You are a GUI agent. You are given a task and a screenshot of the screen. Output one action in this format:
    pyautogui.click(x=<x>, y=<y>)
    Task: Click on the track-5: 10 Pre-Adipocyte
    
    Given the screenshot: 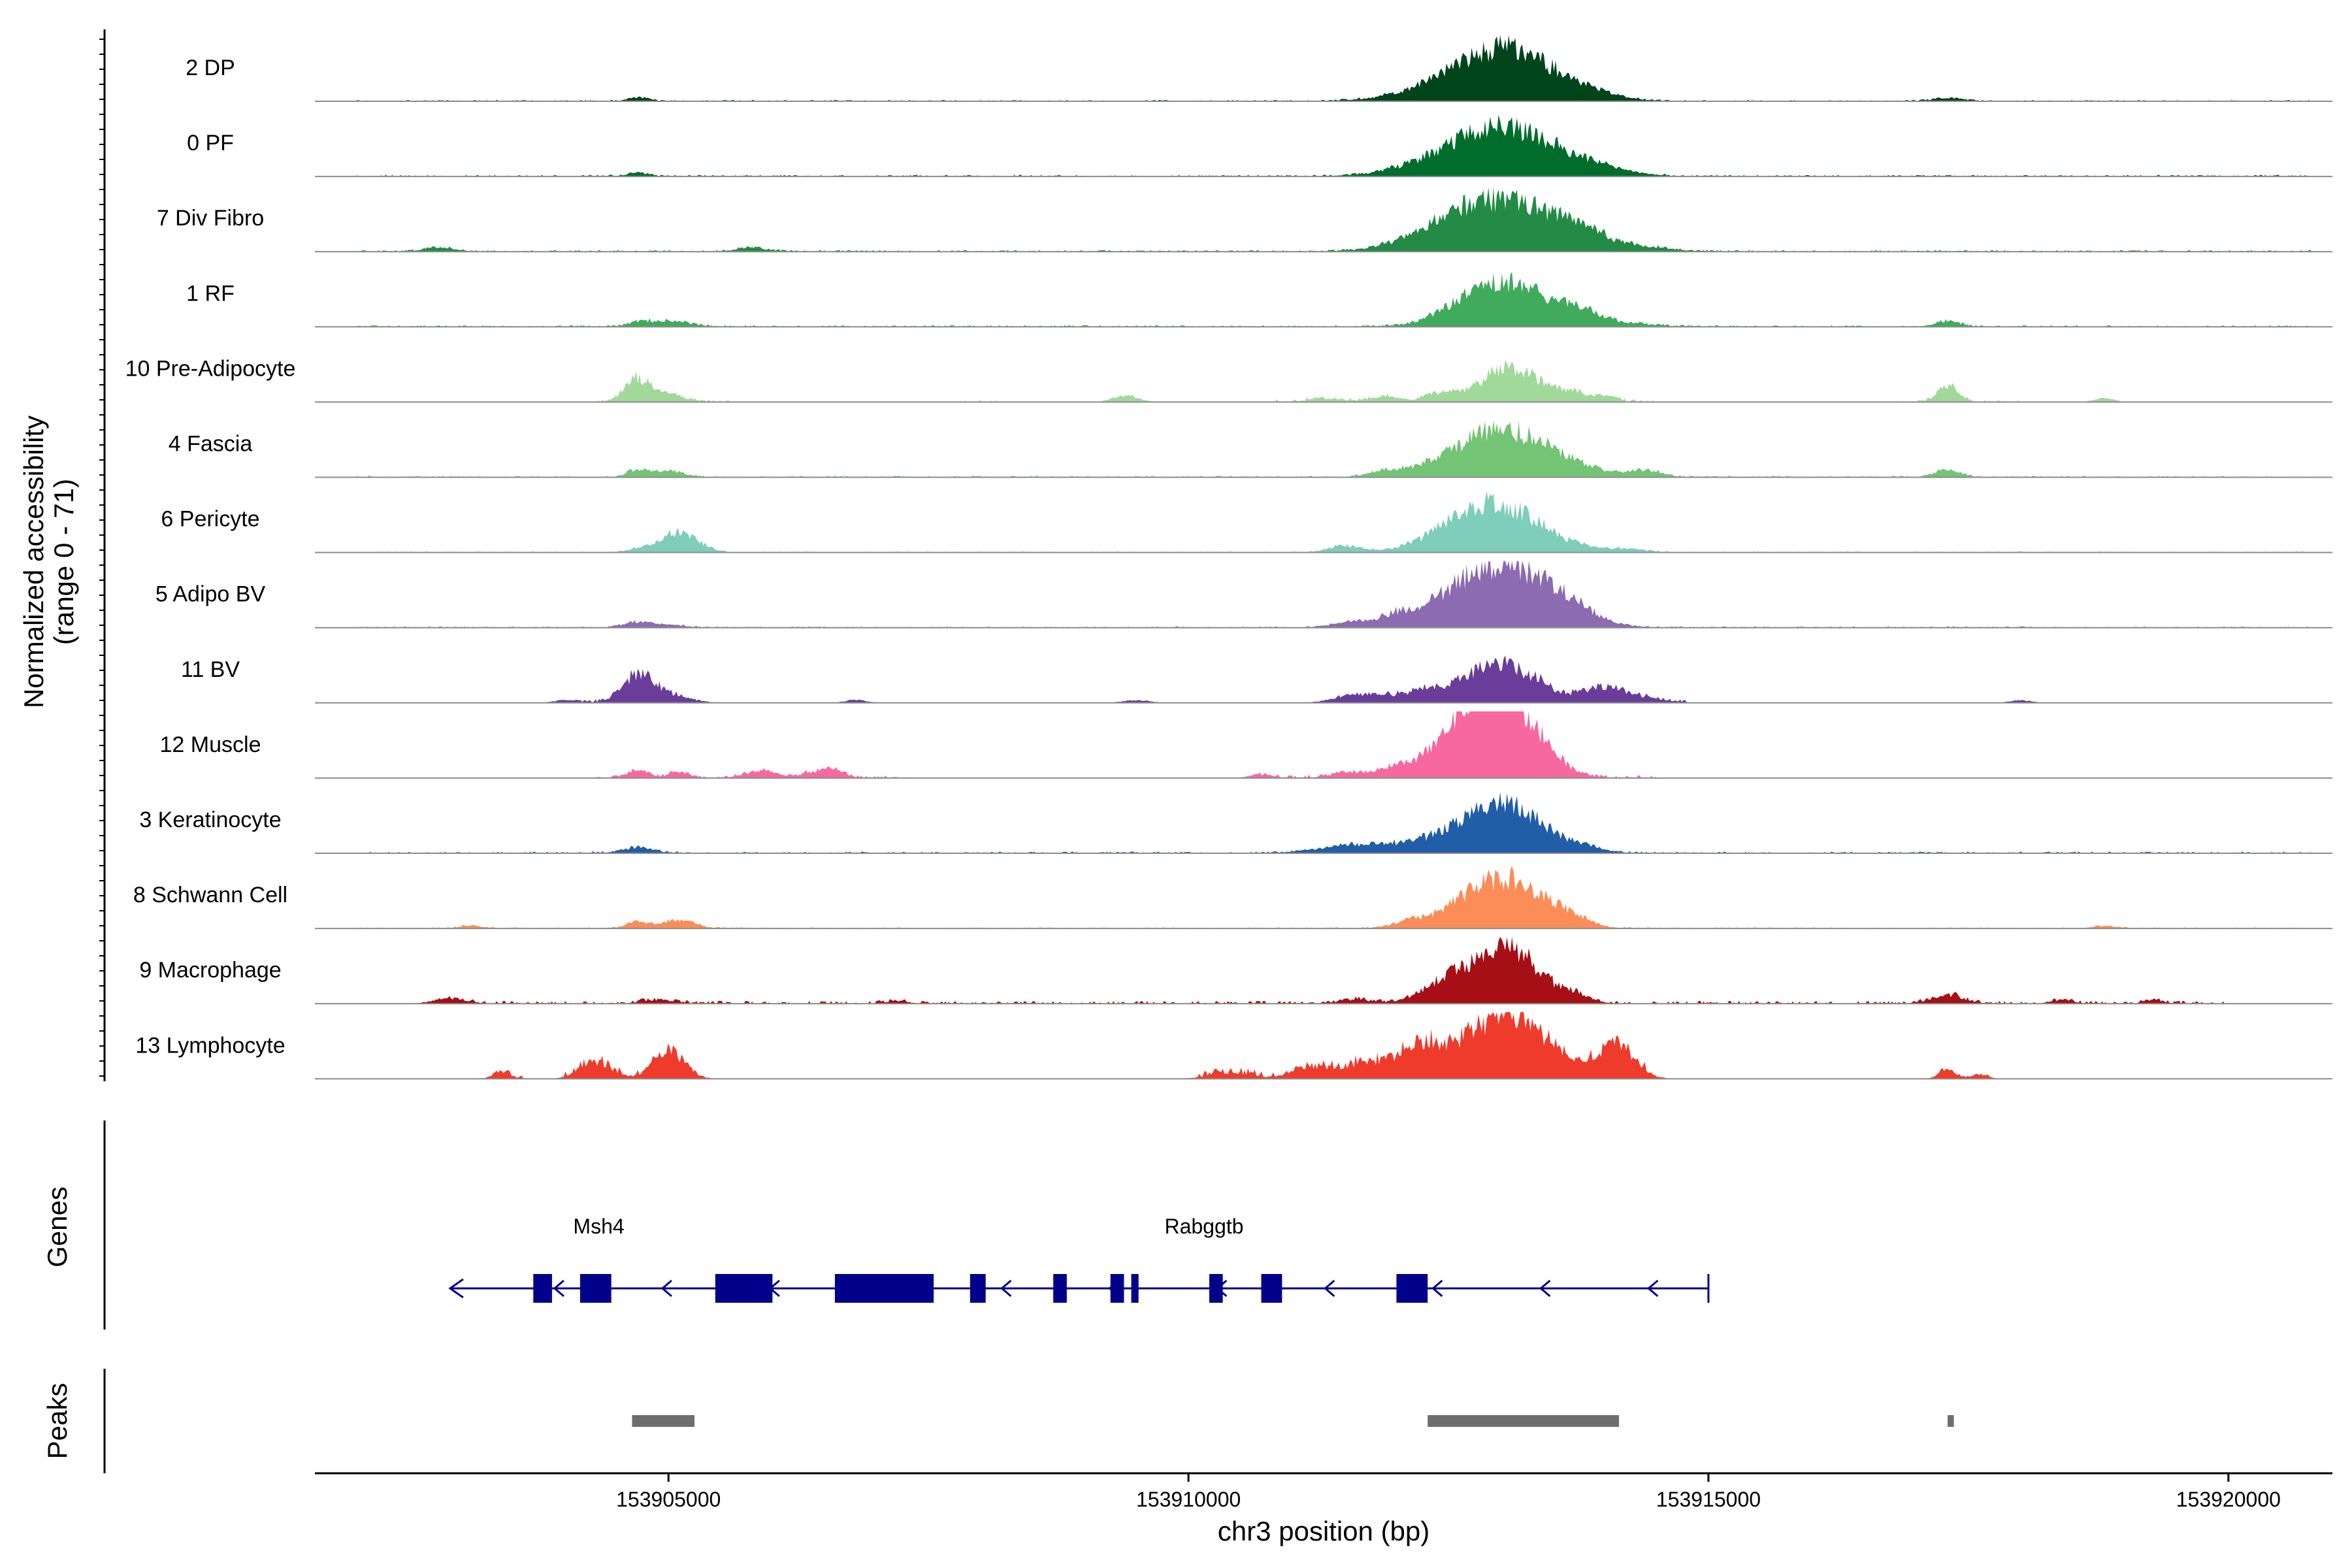 What is the action you would take?
    pyautogui.click(x=1228, y=379)
    